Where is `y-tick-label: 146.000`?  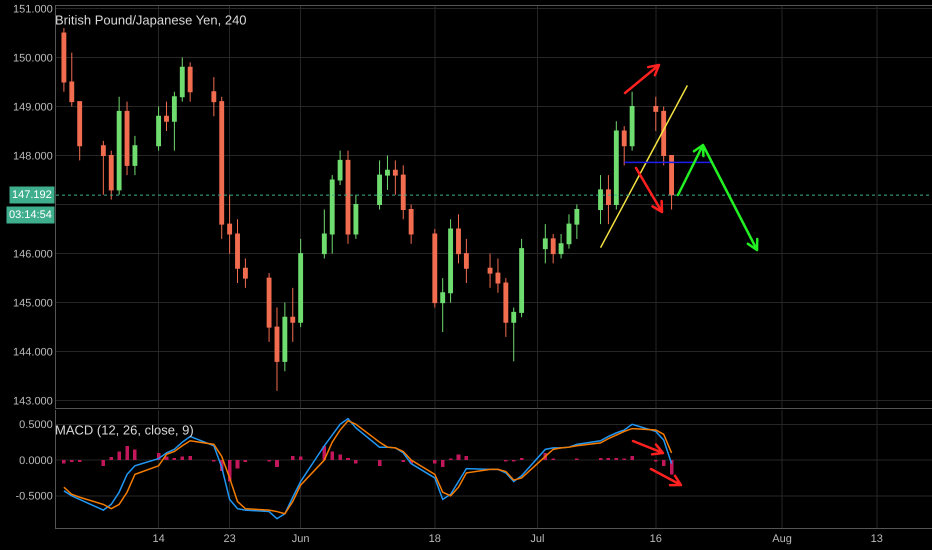
y-tick-label: 146.000 is located at coordinates (33, 254).